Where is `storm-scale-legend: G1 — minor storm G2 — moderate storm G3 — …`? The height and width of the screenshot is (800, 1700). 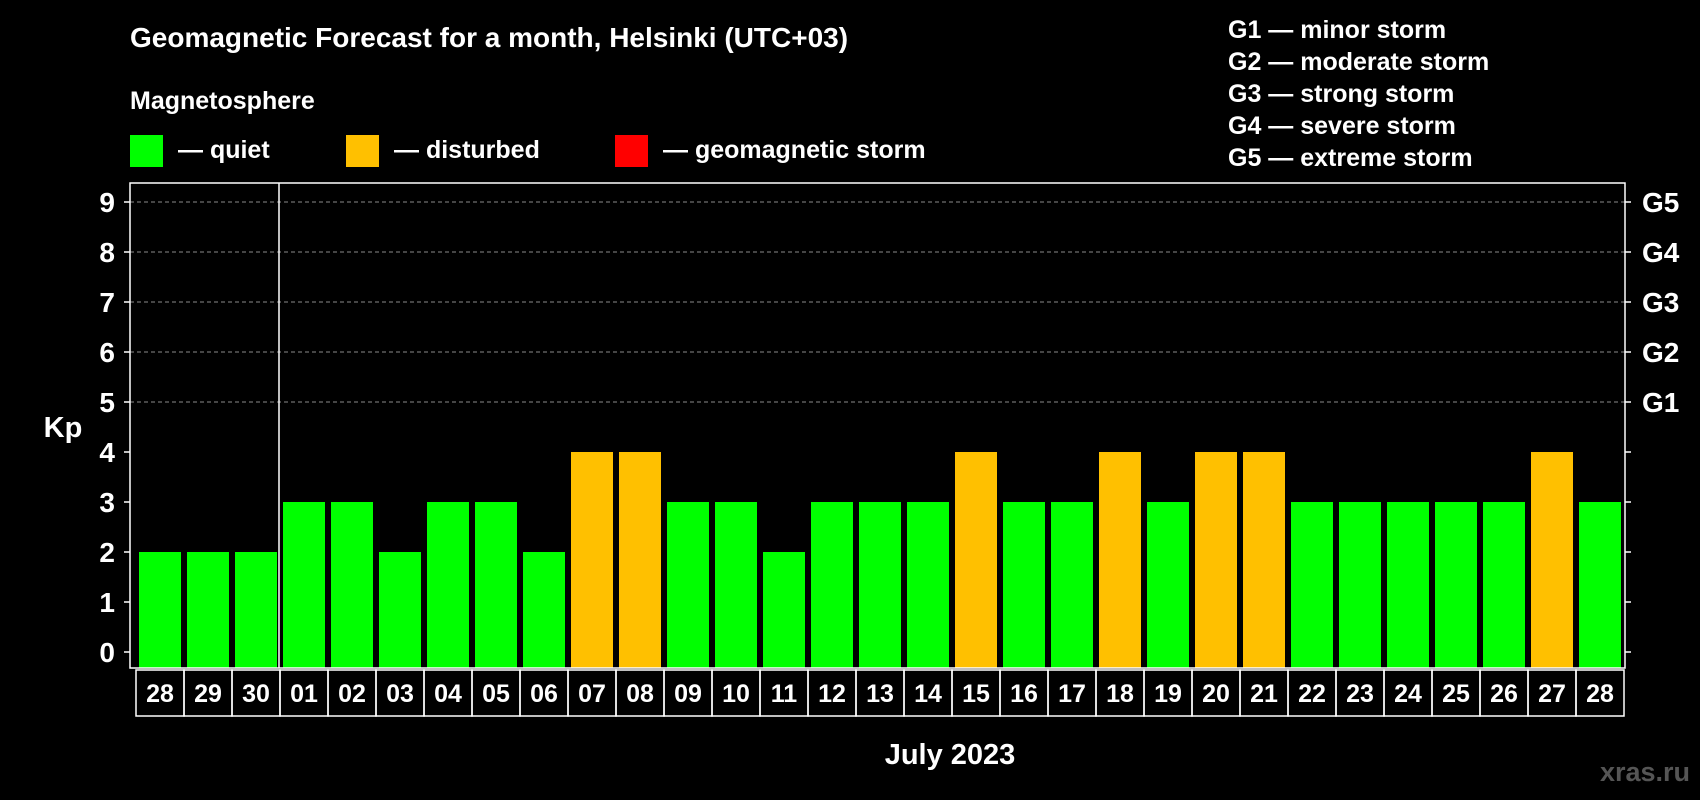 storm-scale-legend: G1 — minor storm G2 — moderate storm G3 — … is located at coordinates (1358, 94).